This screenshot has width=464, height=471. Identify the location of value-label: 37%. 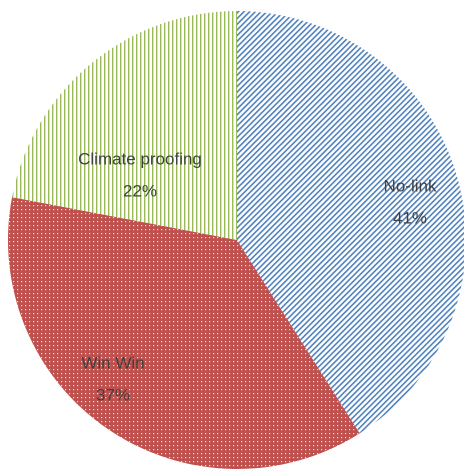
(113, 394).